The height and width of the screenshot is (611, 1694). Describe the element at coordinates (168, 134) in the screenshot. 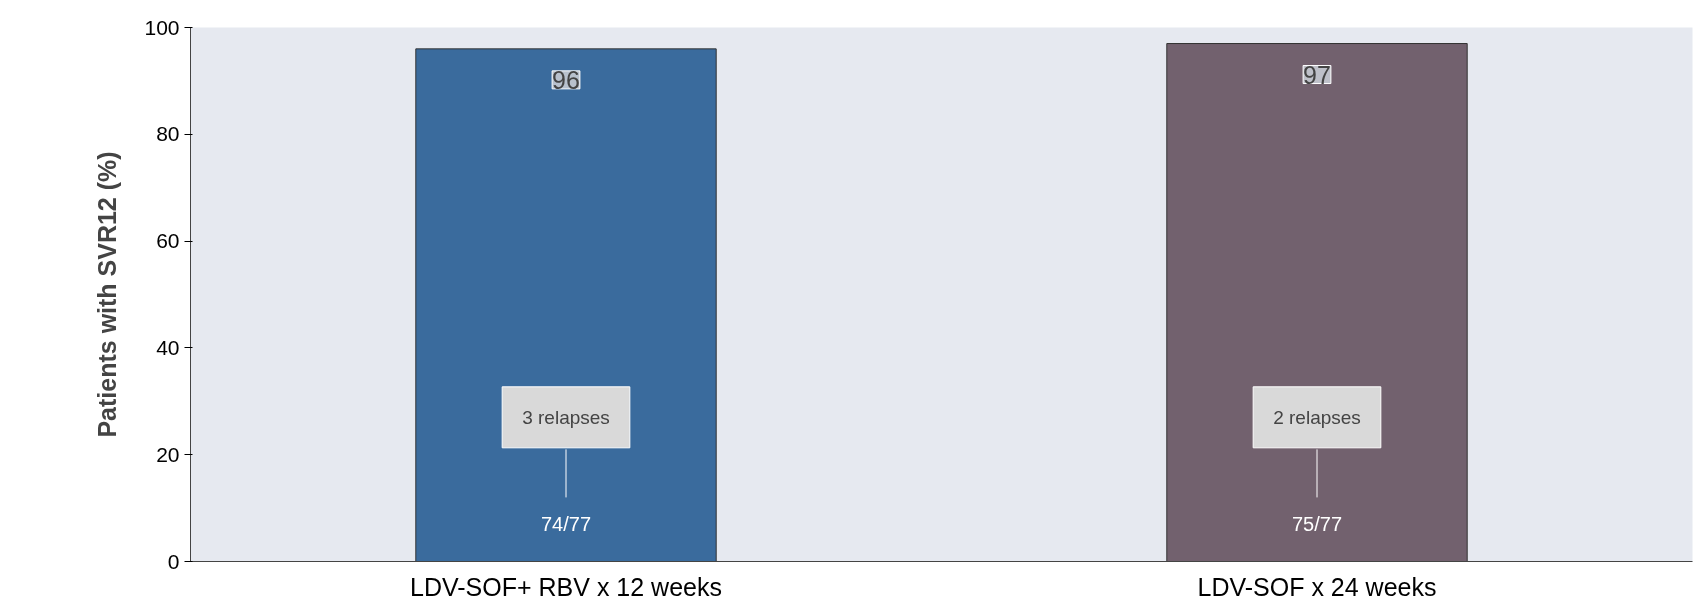

I see `y-tick-label: 80` at that location.